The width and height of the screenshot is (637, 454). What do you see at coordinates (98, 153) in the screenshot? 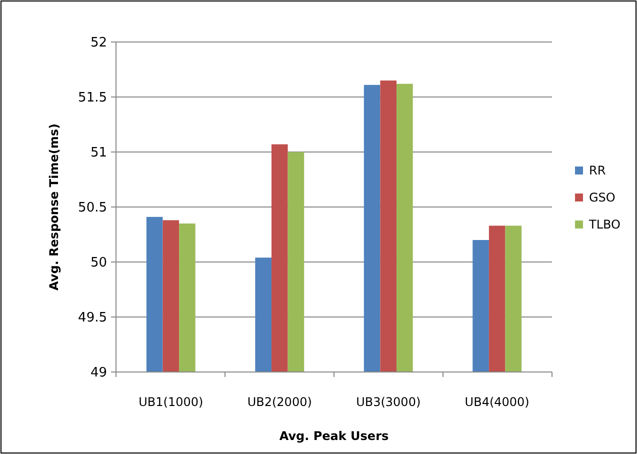
I see `y-tick-label: 51` at bounding box center [98, 153].